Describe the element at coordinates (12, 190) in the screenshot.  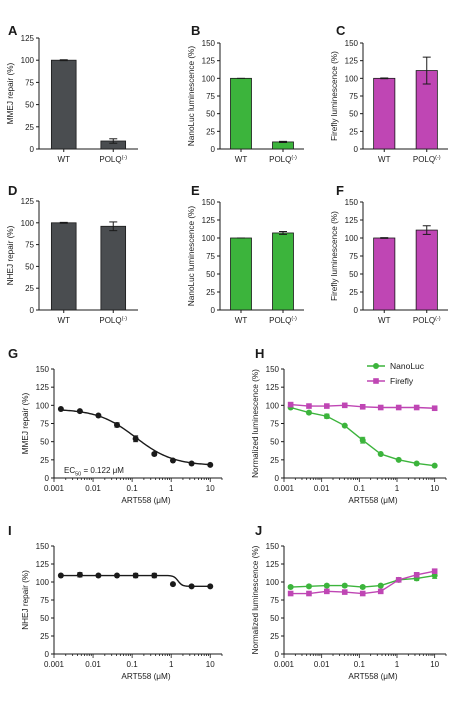
I see `panel-letter: D` at that location.